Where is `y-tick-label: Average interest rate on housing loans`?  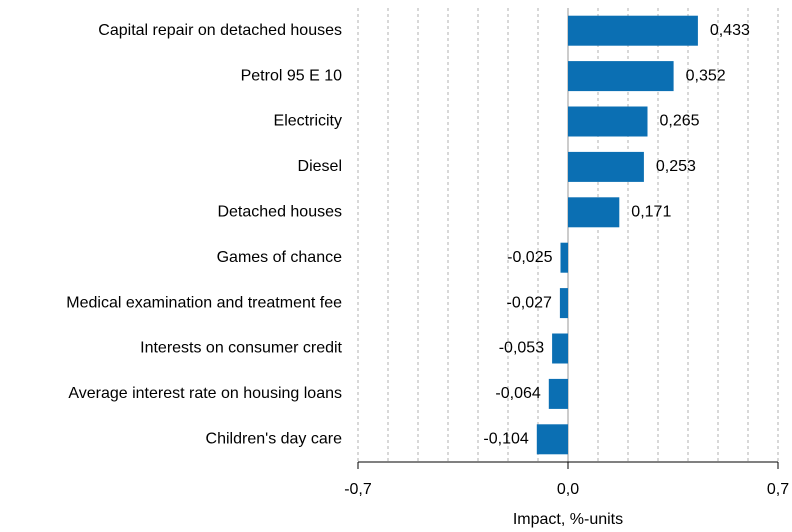
y-tick-label: Average interest rate on housing loans is located at coordinates (205, 393).